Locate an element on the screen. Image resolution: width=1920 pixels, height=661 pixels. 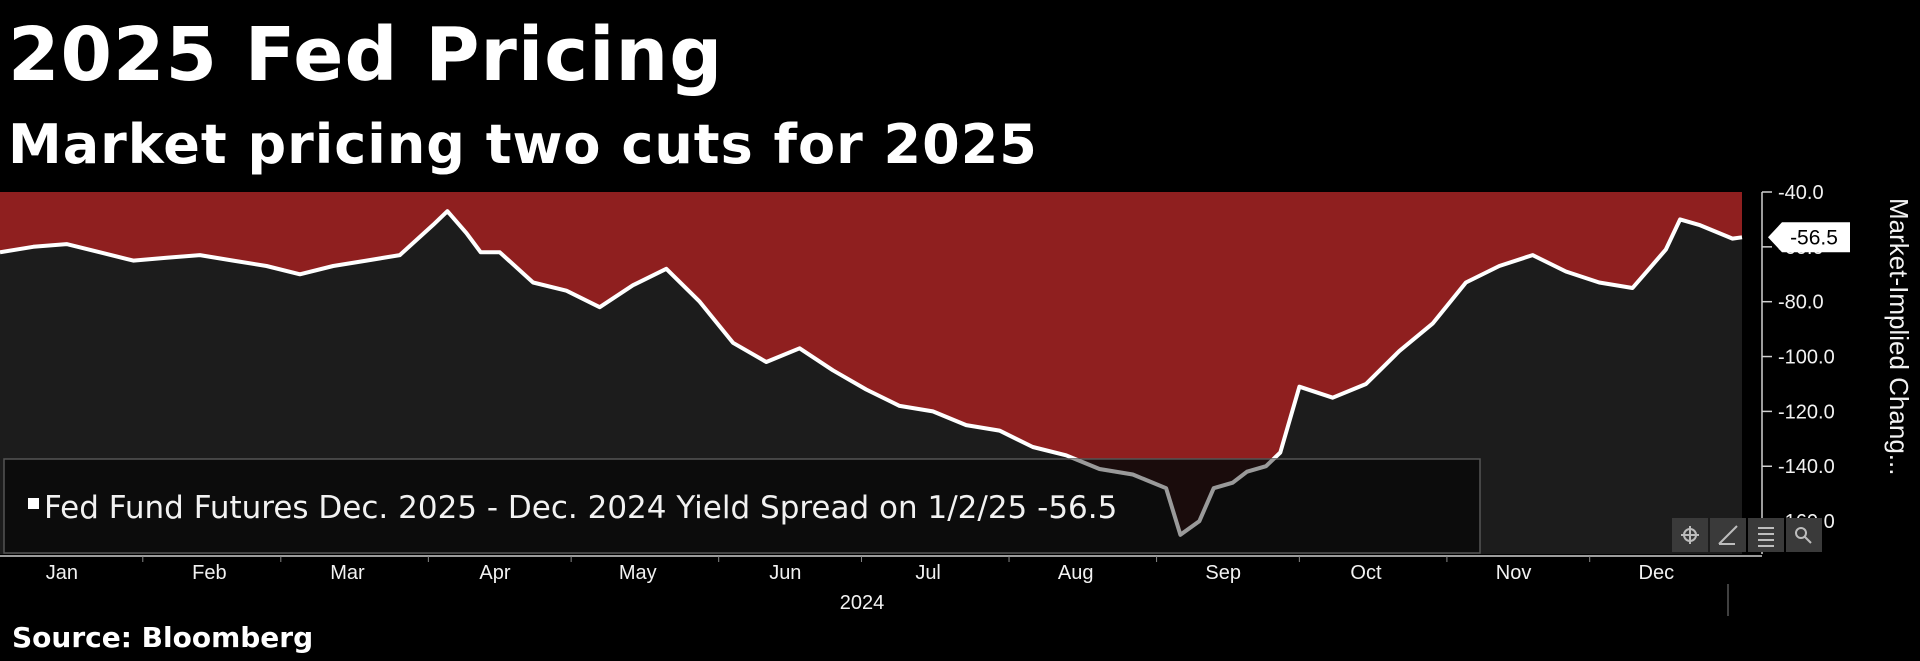
zoom-icon is located at coordinates (1803, 535).